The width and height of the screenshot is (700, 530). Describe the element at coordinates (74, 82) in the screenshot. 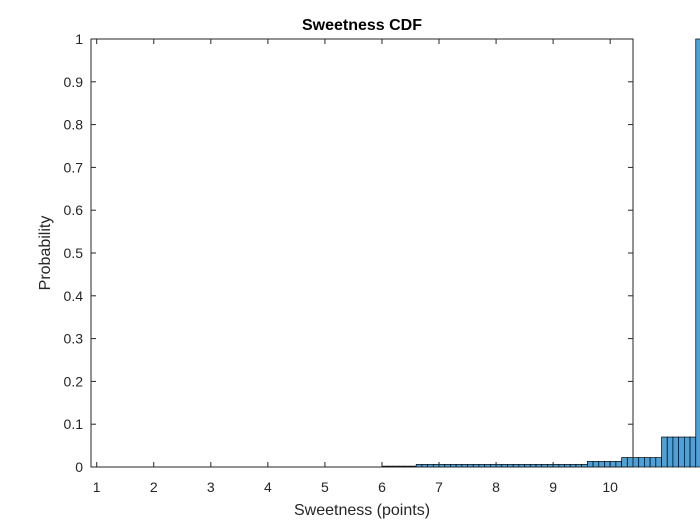

I see `y-tick-label: 0.9` at that location.